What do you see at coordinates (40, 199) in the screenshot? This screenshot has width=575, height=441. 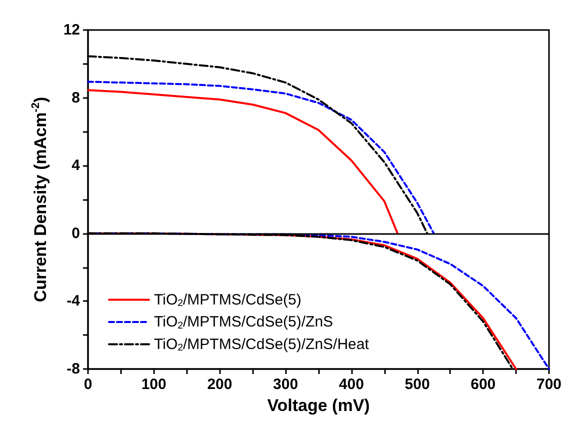 I see `y-axis-title: Current Density (mAcm-2)` at bounding box center [40, 199].